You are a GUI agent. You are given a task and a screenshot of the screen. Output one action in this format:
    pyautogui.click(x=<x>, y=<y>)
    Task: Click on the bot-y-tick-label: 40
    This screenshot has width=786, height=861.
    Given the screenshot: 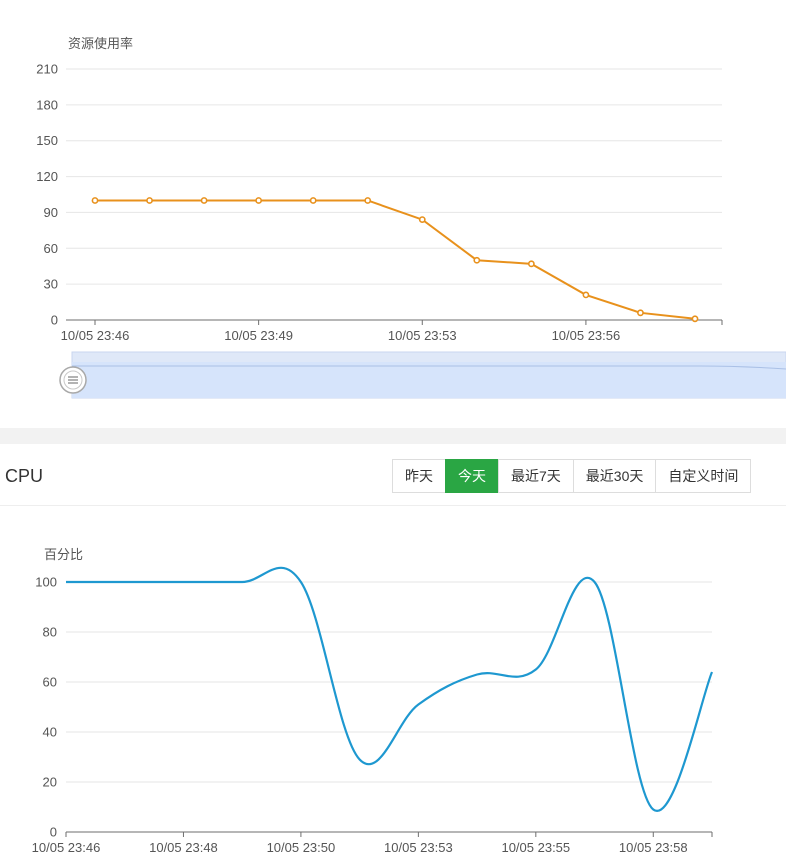 What is the action you would take?
    pyautogui.click(x=50, y=732)
    